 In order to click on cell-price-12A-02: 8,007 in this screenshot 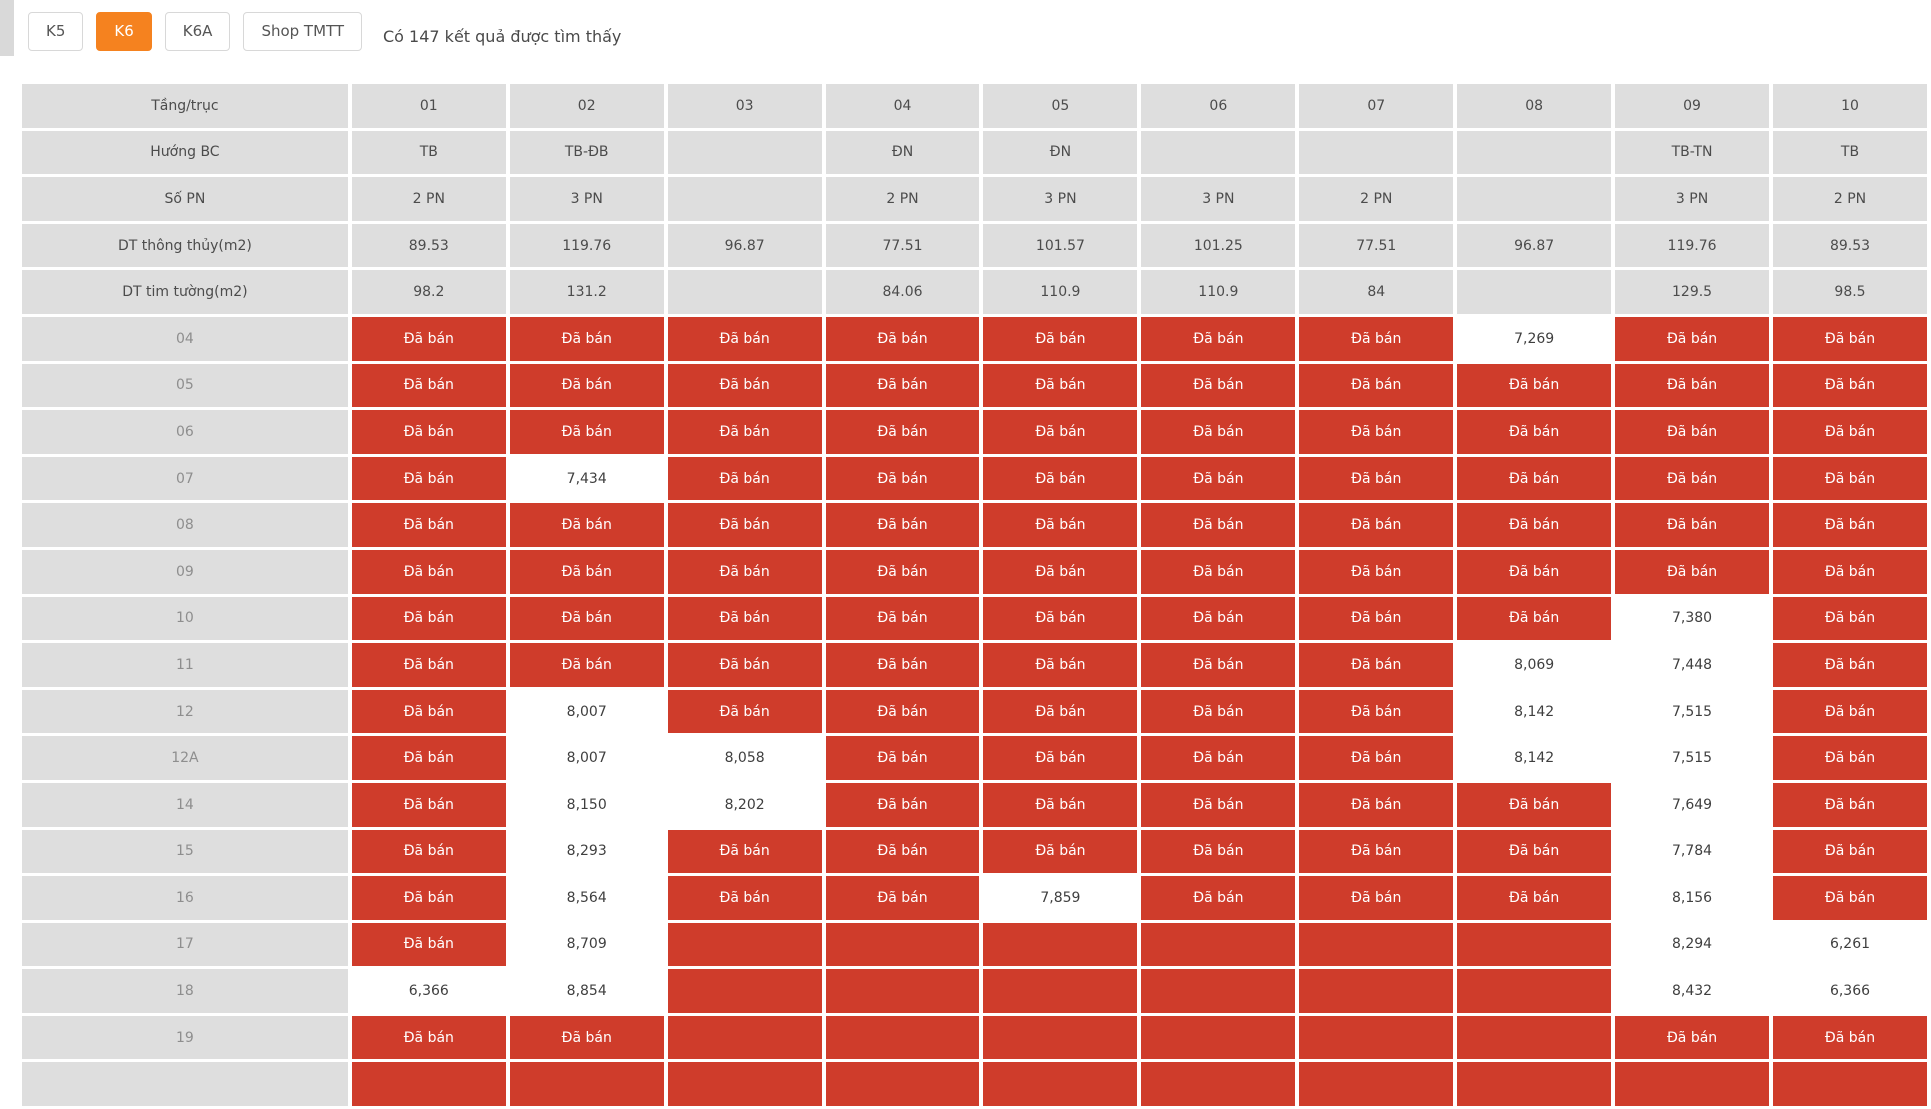, I will do `click(586, 758)`.